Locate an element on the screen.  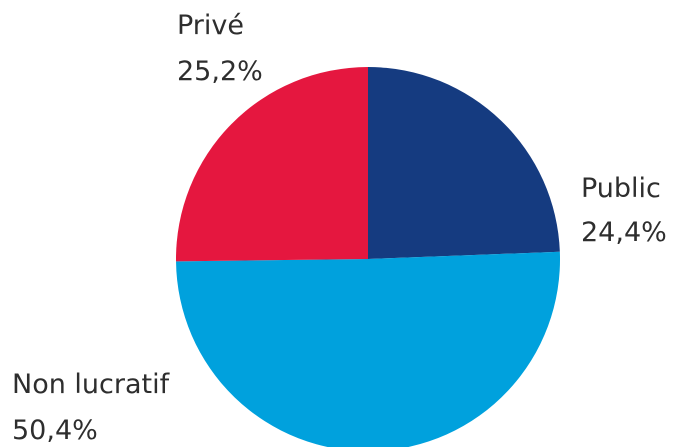
slice-value-public: 24,4% is located at coordinates (624, 232).